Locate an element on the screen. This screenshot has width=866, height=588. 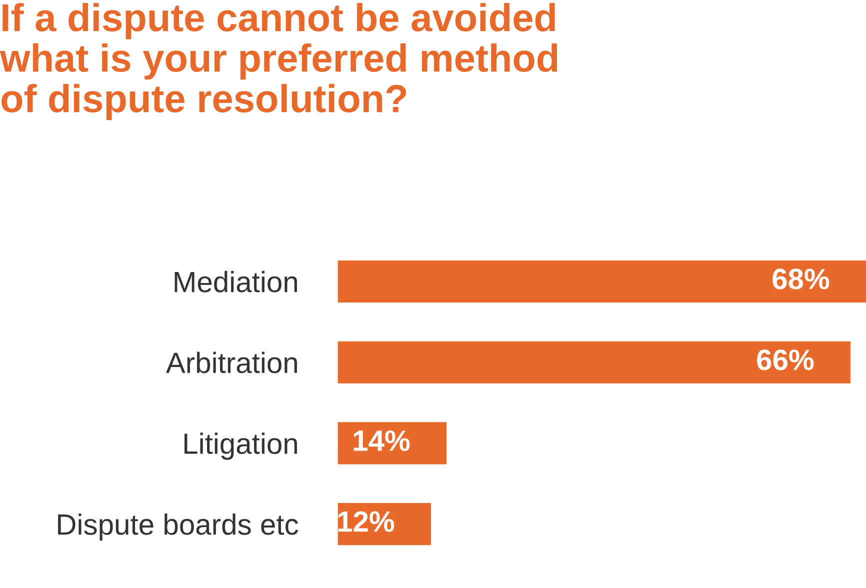
y-tick-label: Mediation is located at coordinates (235, 281).